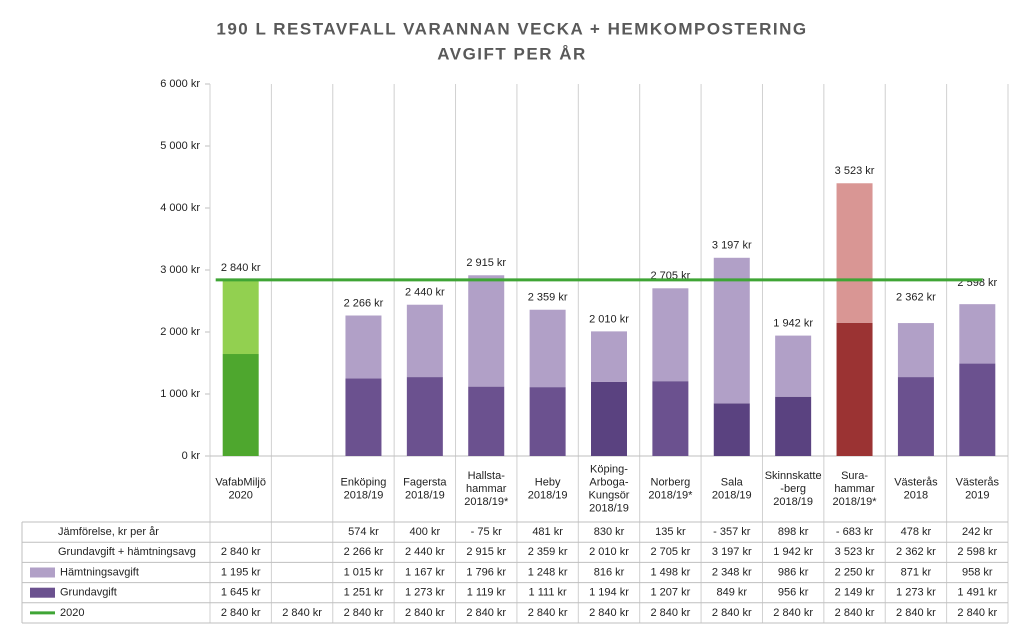 This screenshot has width=1024, height=633. What do you see at coordinates (548, 593) in the screenshot?
I see `table-cell: 1 111 kr` at bounding box center [548, 593].